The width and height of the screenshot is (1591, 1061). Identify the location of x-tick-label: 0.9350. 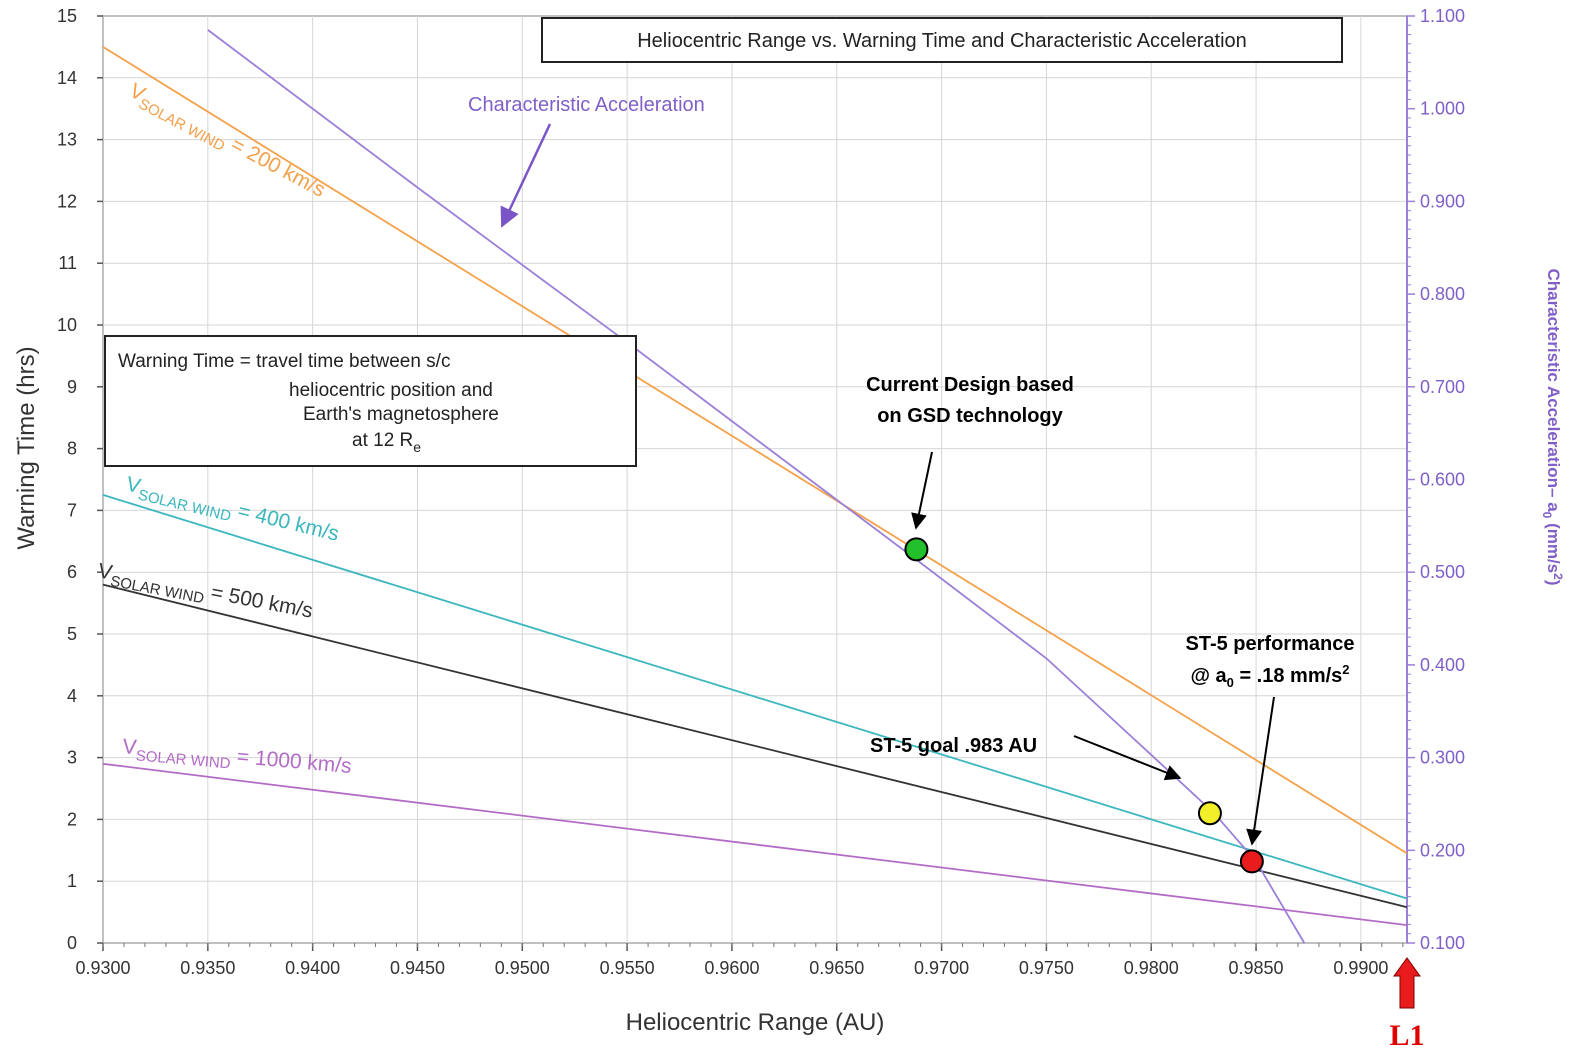
(207, 968).